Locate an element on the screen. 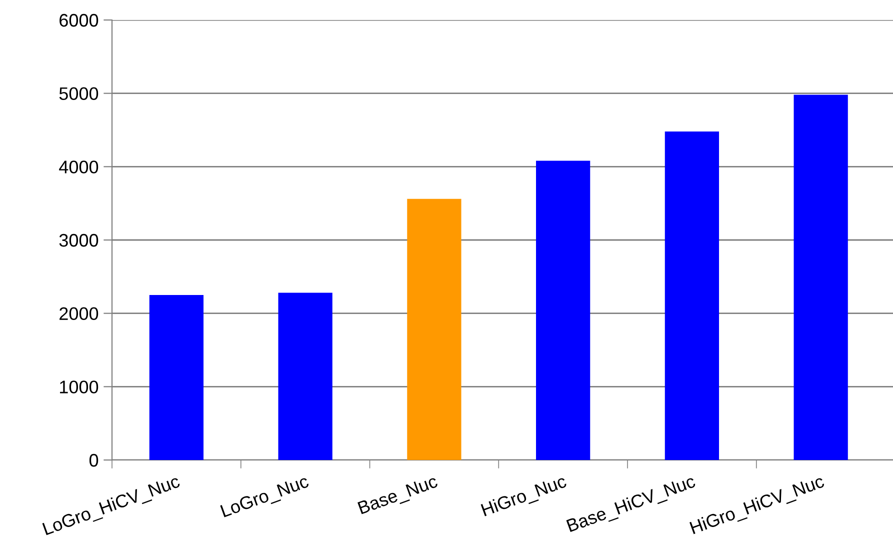  y-tick-label: 3000 is located at coordinates (78, 240).